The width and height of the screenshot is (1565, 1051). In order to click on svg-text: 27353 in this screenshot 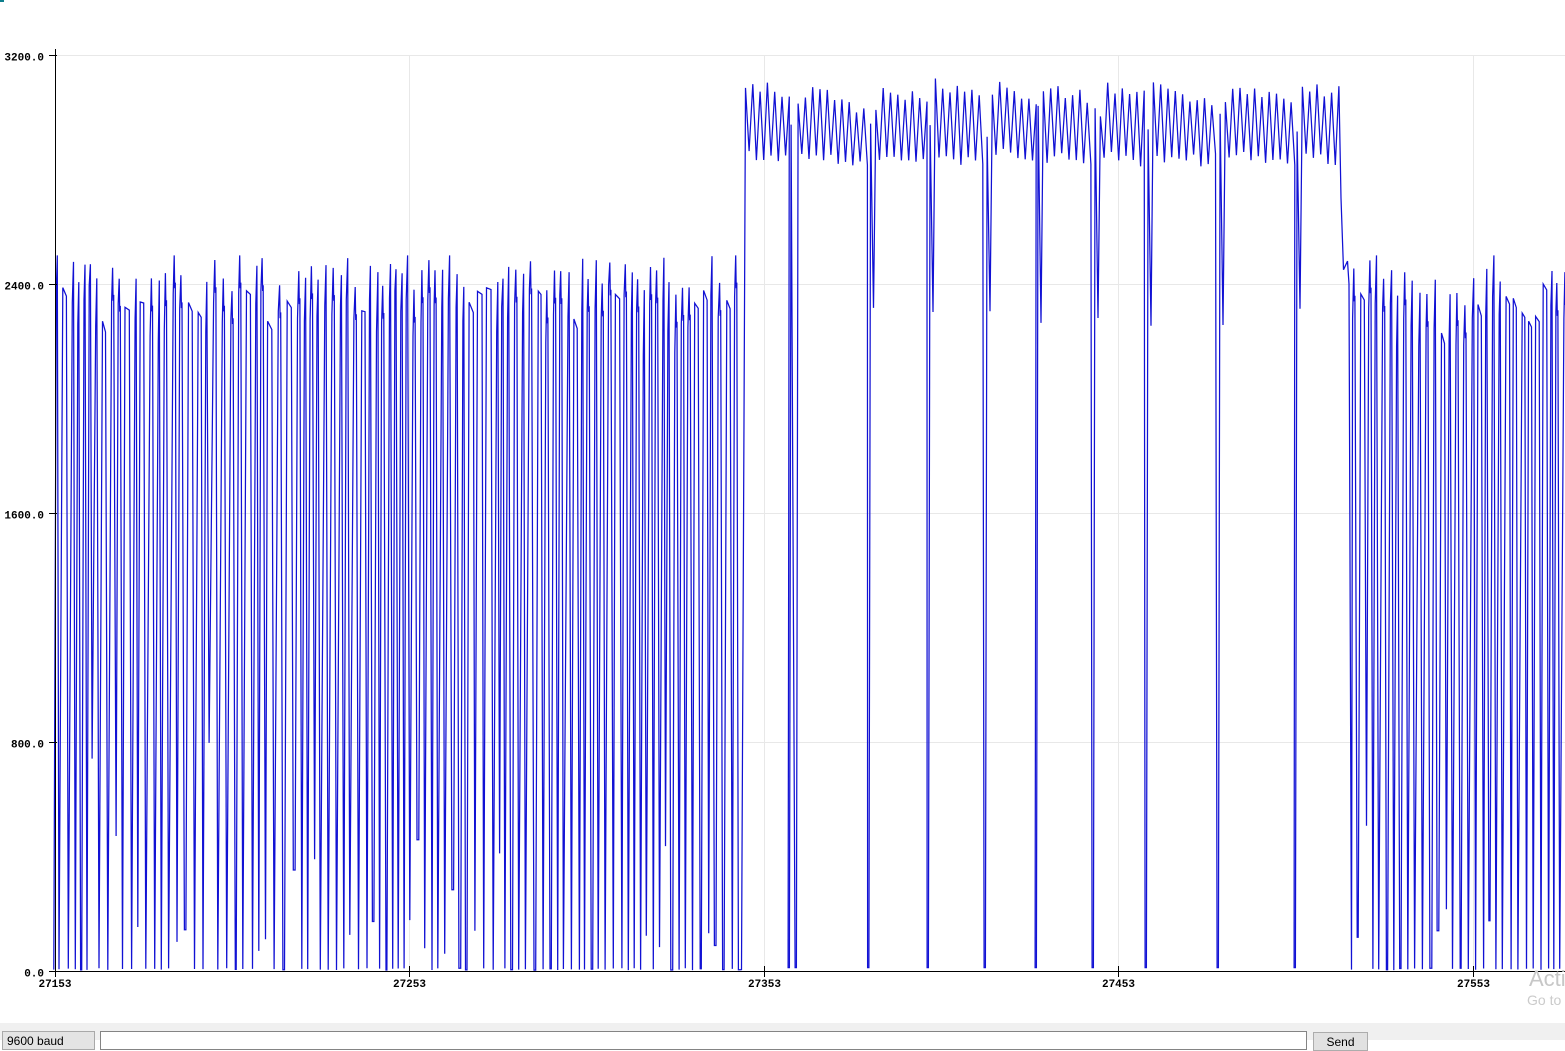, I will do `click(764, 985)`.